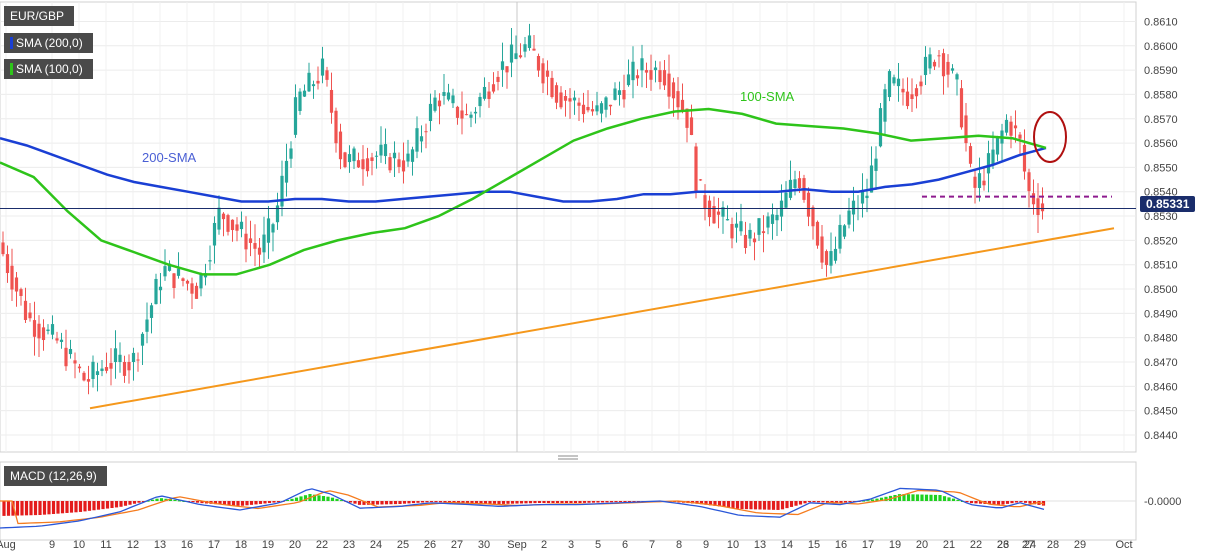 Image resolution: width=1207 pixels, height=555 pixels. What do you see at coordinates (1003, 545) in the screenshot?
I see `date-tick-label: 23` at bounding box center [1003, 545].